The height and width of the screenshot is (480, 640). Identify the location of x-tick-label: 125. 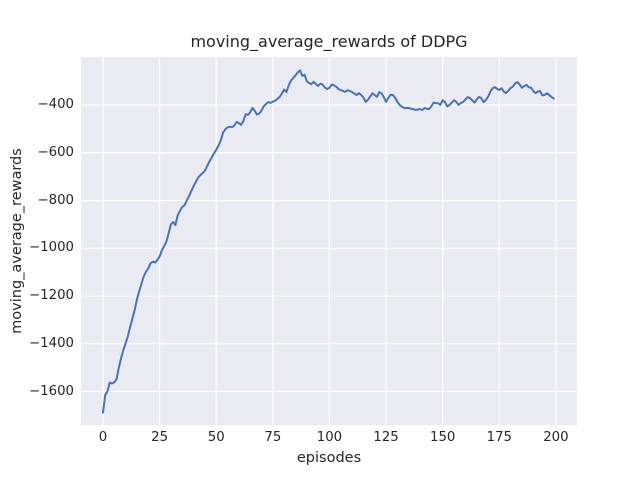
(386, 437).